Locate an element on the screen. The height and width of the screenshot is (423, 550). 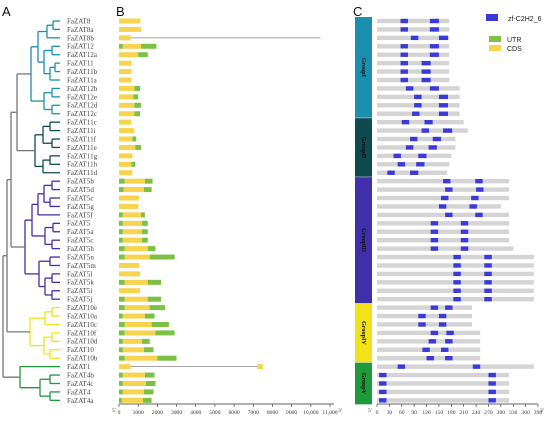
gene-name: FaZAT5a is located at coordinates (80, 232).